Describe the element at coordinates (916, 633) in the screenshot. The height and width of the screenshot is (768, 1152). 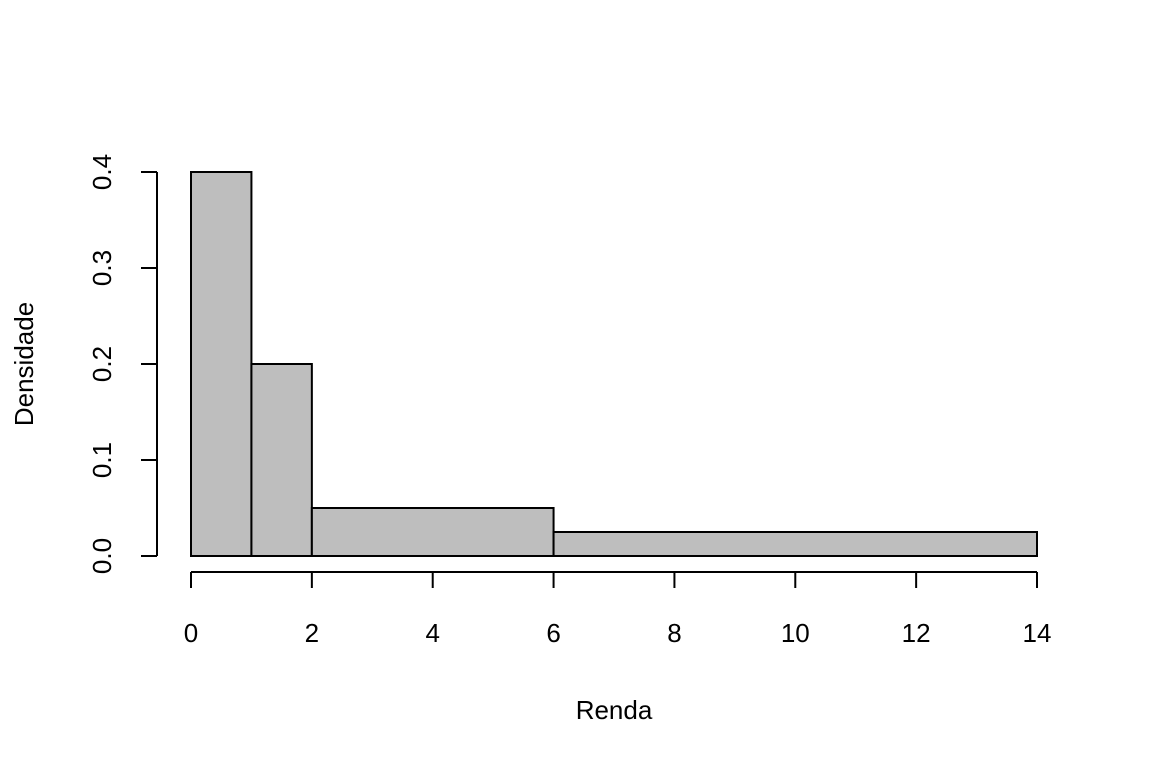
I see `x-tick-label: 12` at that location.